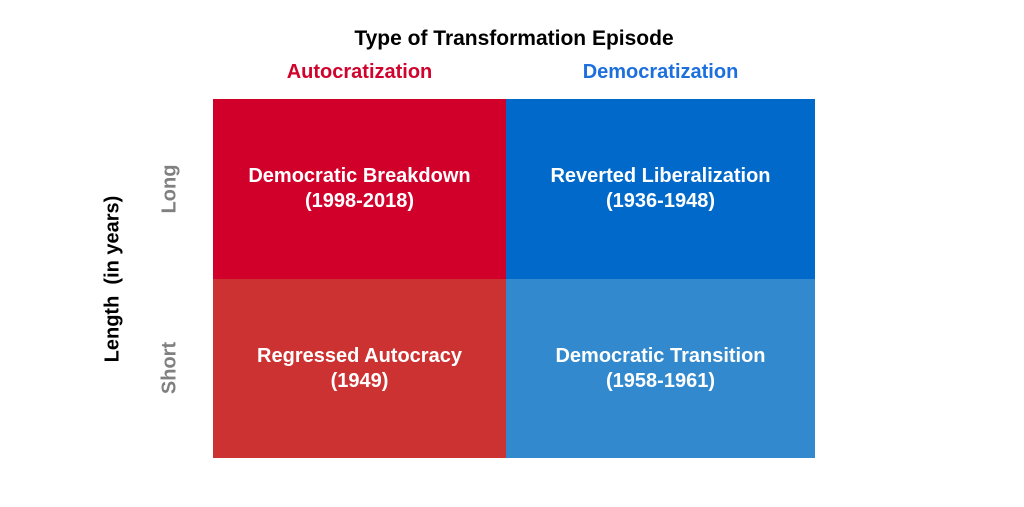 The width and height of the screenshot is (1024, 507). I want to click on y-axis-label: Length (in years), so click(112, 279).